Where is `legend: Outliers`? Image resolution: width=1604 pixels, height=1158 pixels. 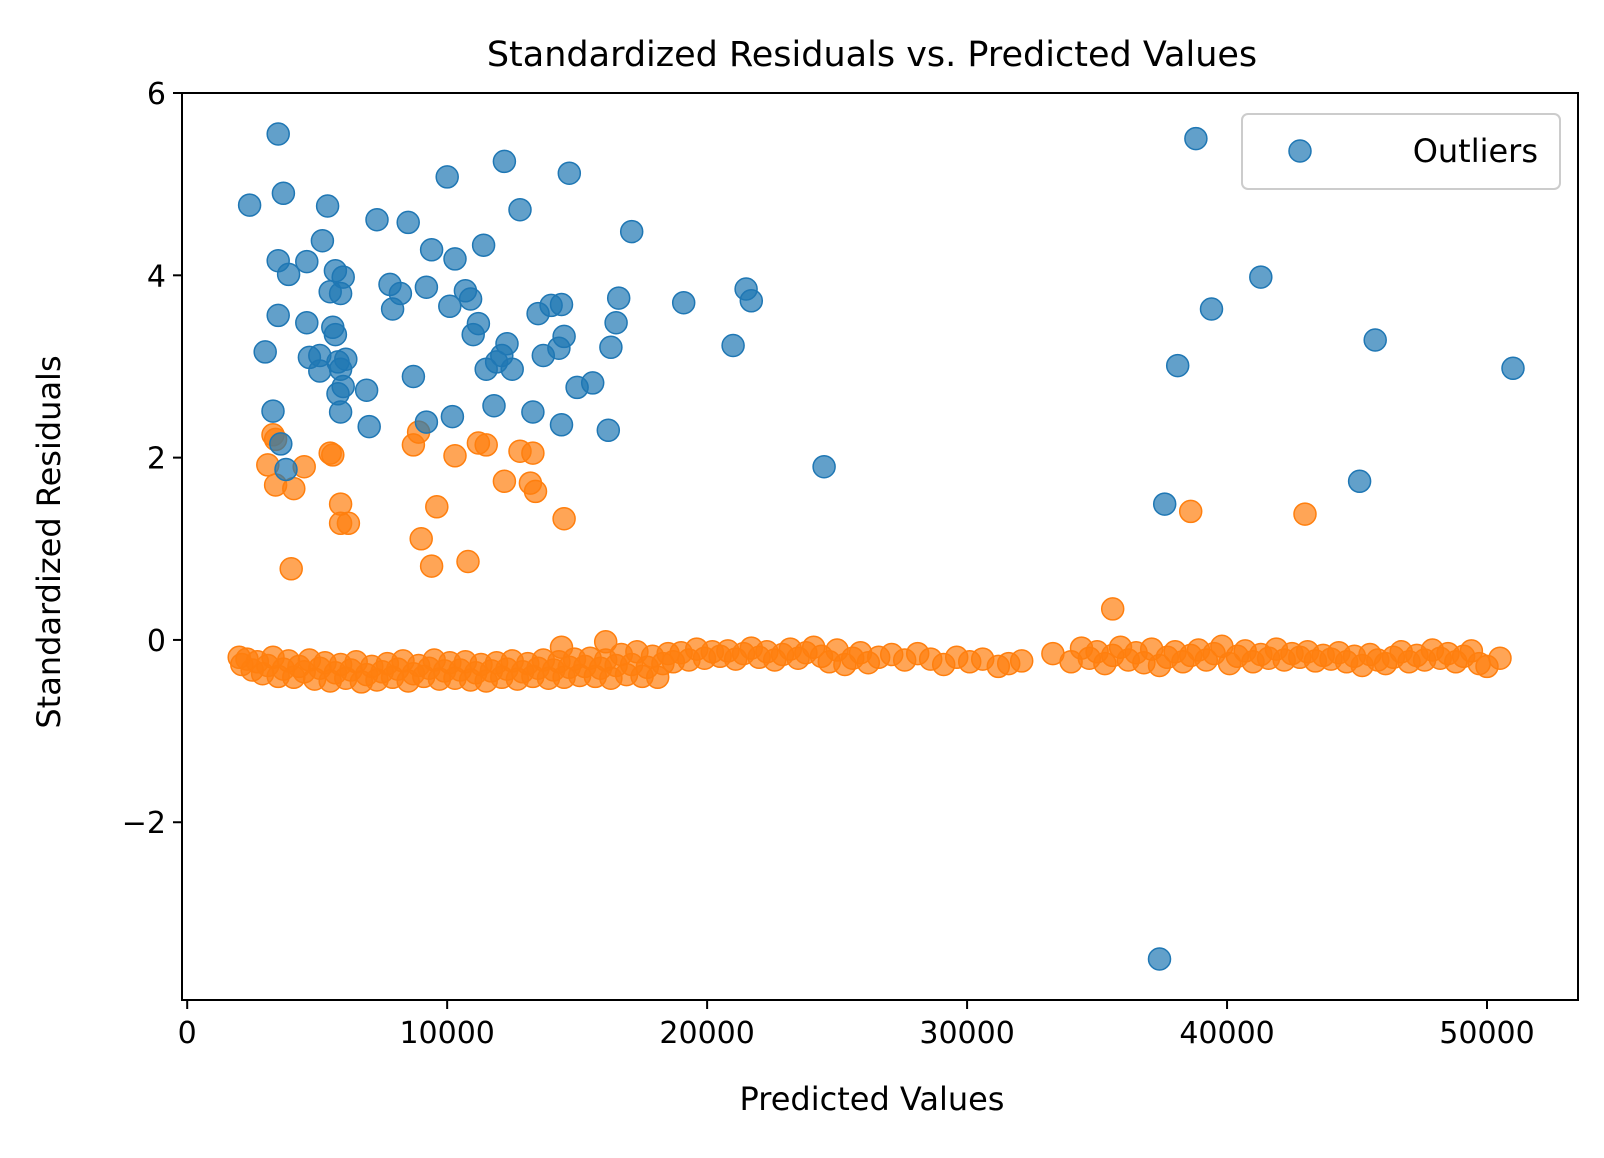 legend: Outliers is located at coordinates (1401, 151).